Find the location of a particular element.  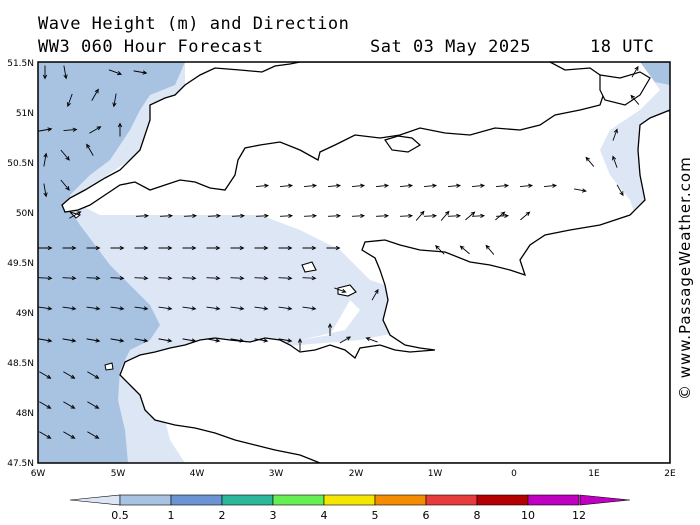

lat-label: 49.5N is located at coordinates (20, 264).